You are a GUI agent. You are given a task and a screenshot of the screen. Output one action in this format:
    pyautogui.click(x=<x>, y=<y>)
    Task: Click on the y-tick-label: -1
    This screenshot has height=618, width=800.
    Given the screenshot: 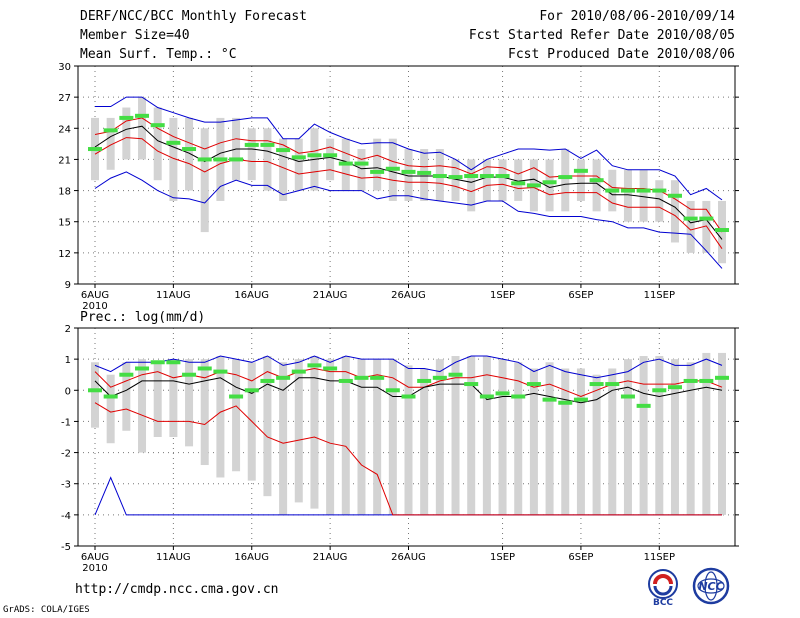 What is the action you would take?
    pyautogui.click(x=66, y=422)
    